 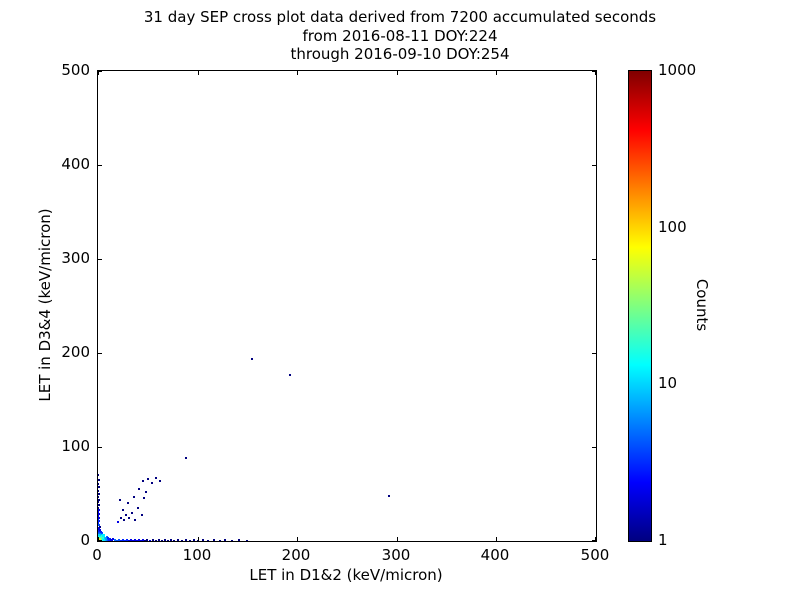 What do you see at coordinates (595, 555) in the screenshot?
I see `x-tick-label: 500` at bounding box center [595, 555].